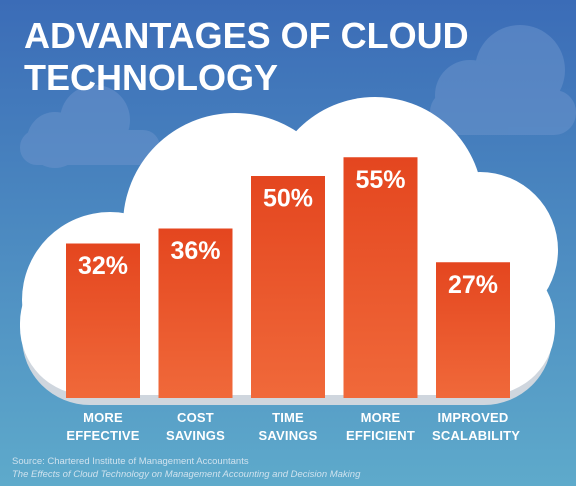 The width and height of the screenshot is (576, 486). I want to click on category-label: TIME SAVINGS, so click(288, 427).